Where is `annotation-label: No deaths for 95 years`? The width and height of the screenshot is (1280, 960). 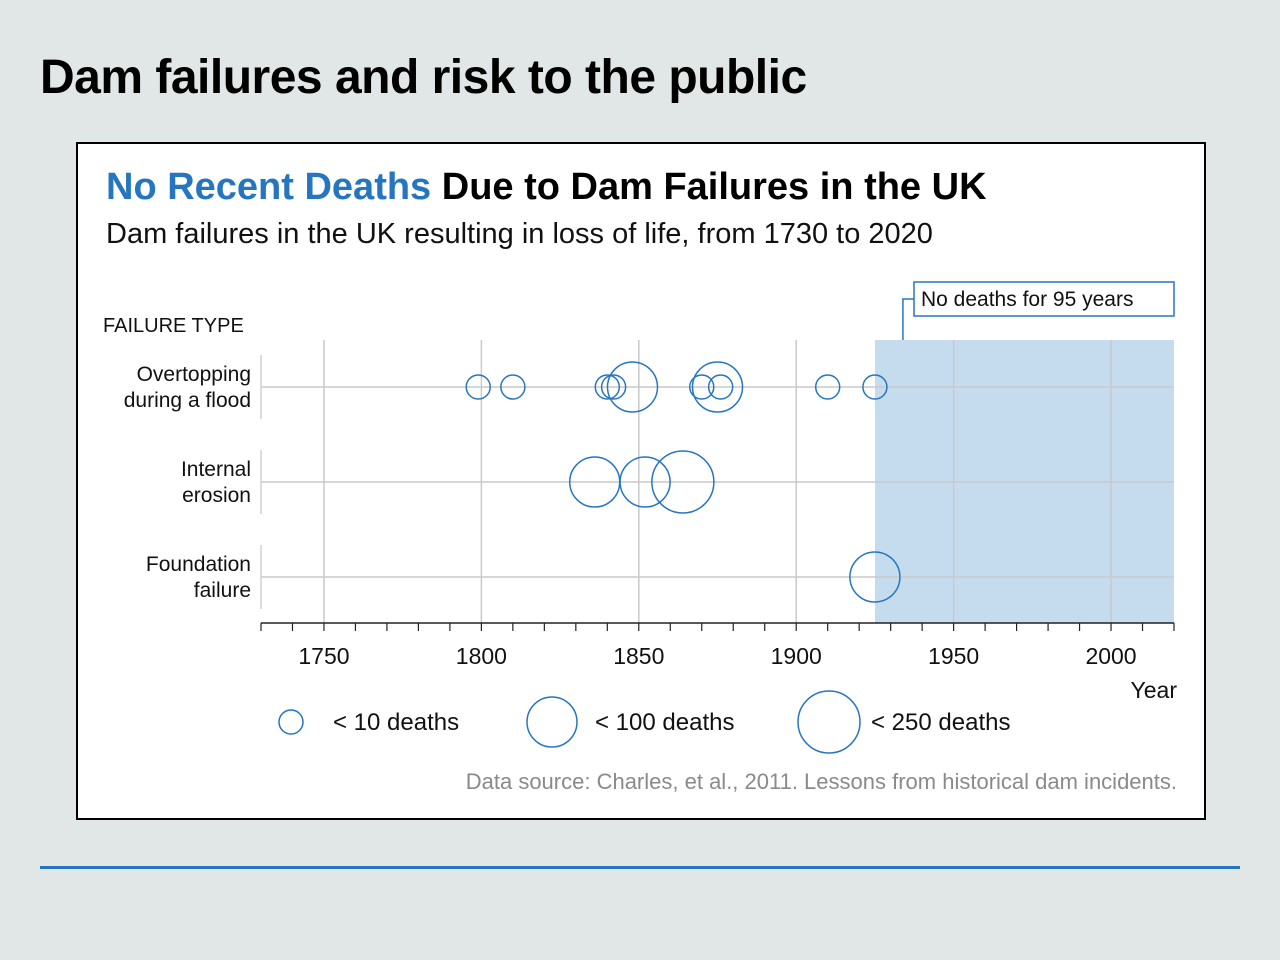
annotation-label: No deaths for 95 years is located at coordinates (1027, 299).